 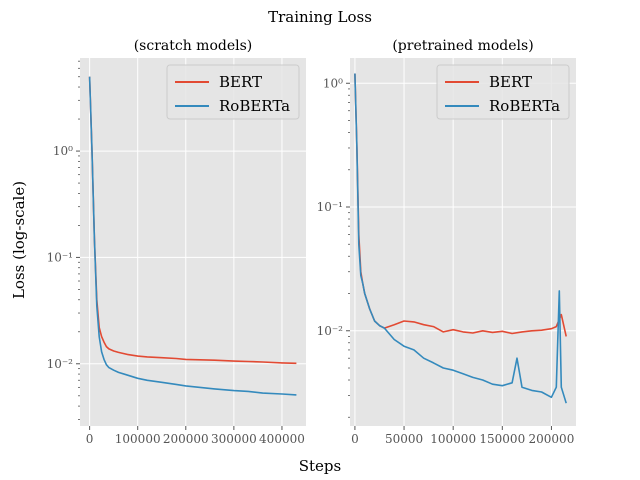 What do you see at coordinates (60, 364) in the screenshot?
I see `panel1-y-tick-label: 10⁻²` at bounding box center [60, 364].